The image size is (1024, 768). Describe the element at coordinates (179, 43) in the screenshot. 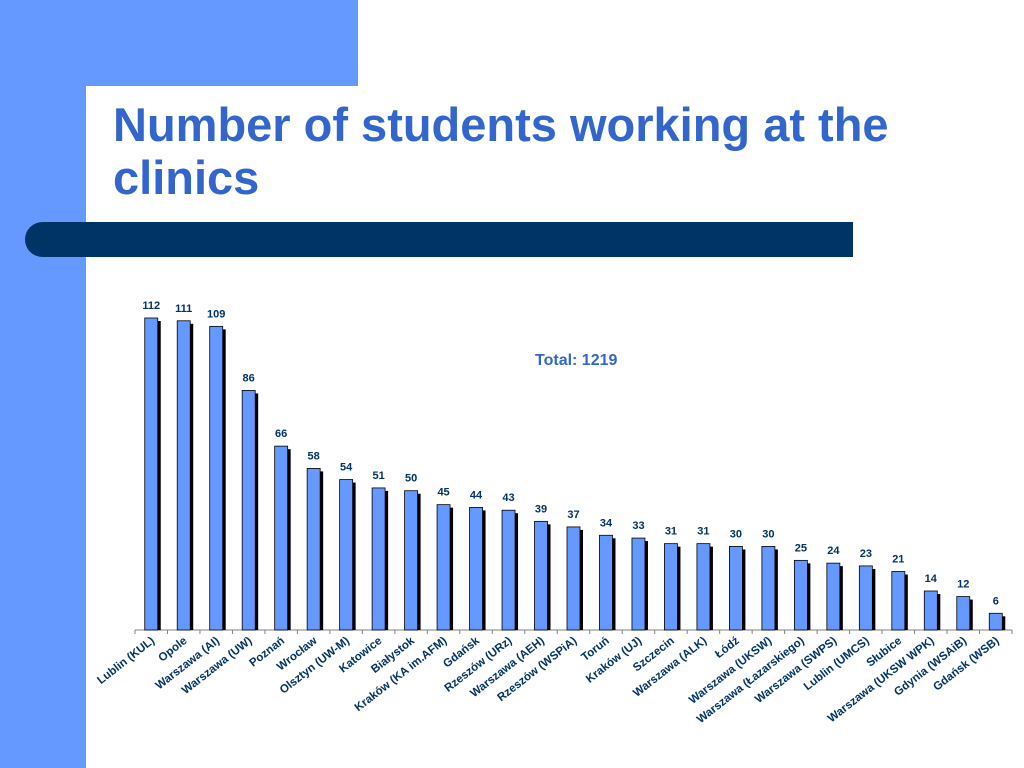

I see `top-accent-band` at that location.